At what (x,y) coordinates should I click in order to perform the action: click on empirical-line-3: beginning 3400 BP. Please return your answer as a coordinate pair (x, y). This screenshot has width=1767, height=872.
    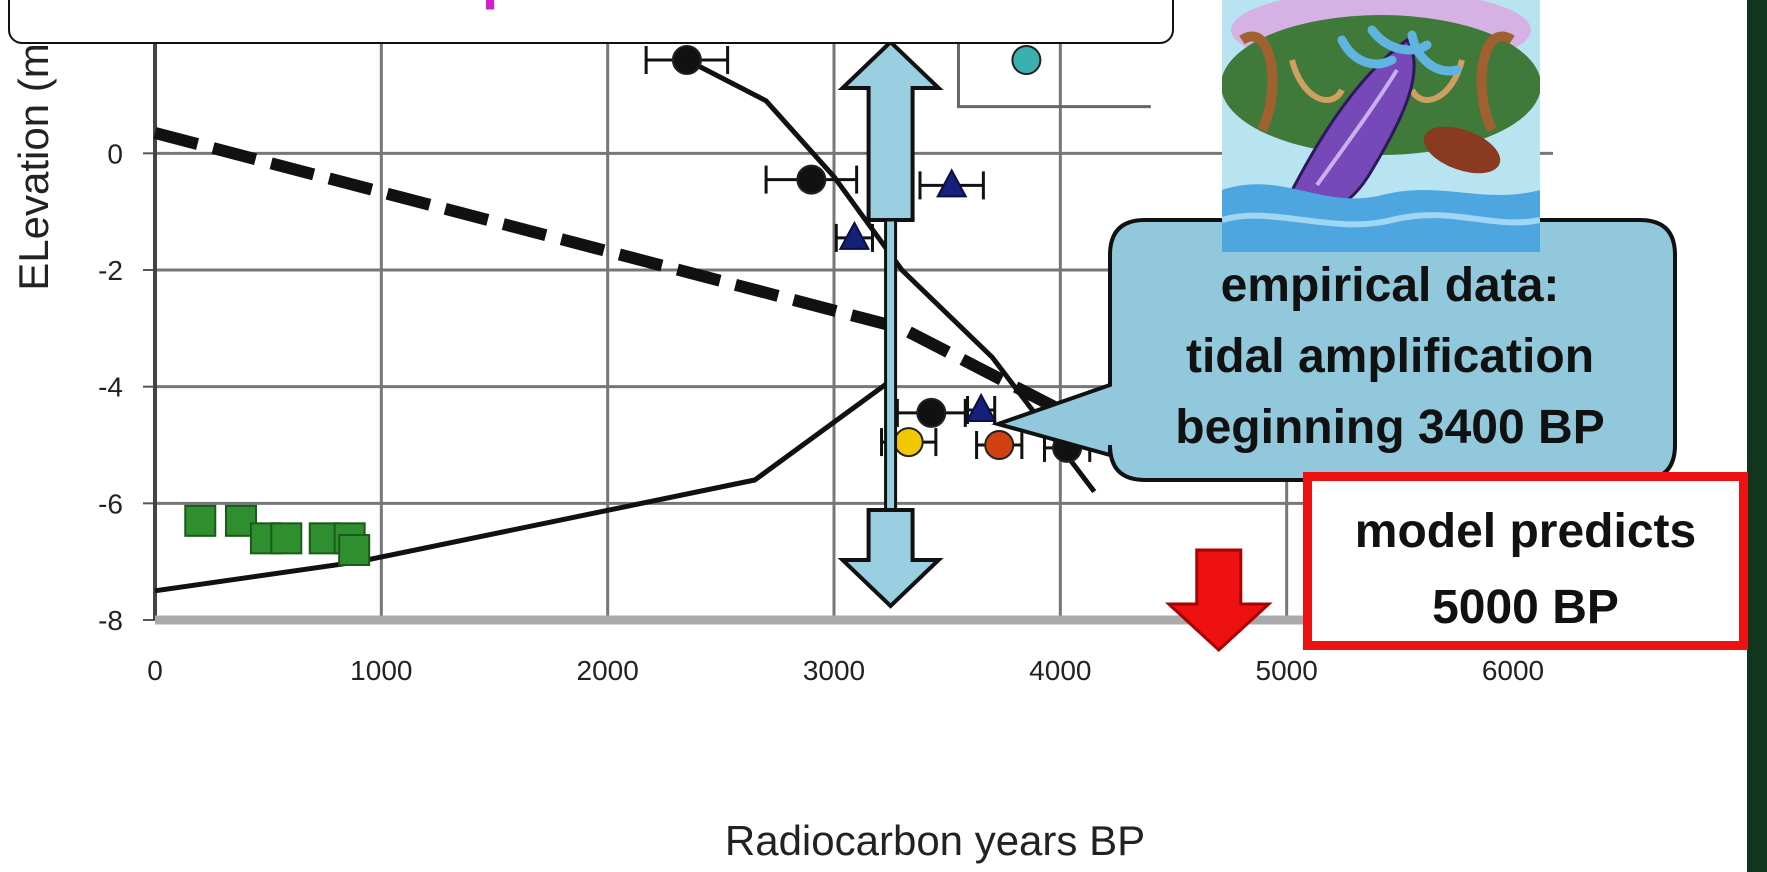
    Looking at the image, I should click on (1390, 427).